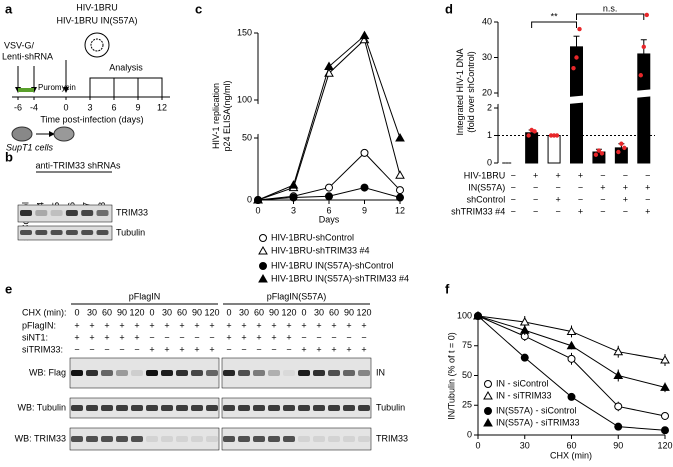  Describe the element at coordinates (487, 21) in the screenshot. I see `y-tick-label: 40` at that location.